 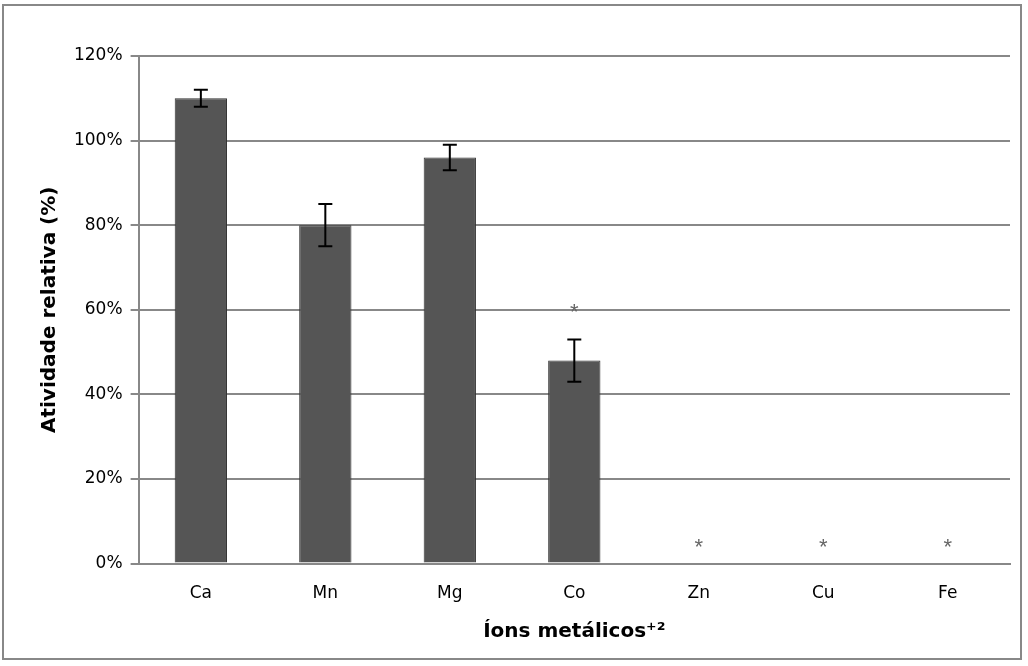 What do you see at coordinates (200, 592) in the screenshot?
I see `x-tick-label: Ca` at bounding box center [200, 592].